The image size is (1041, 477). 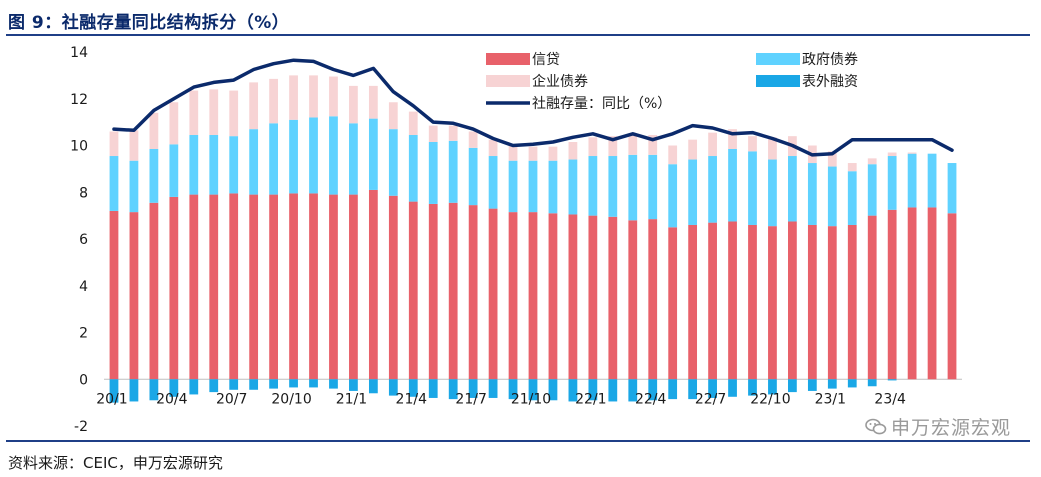 I want to click on x-tick-label: 22/4, so click(x=651, y=399).